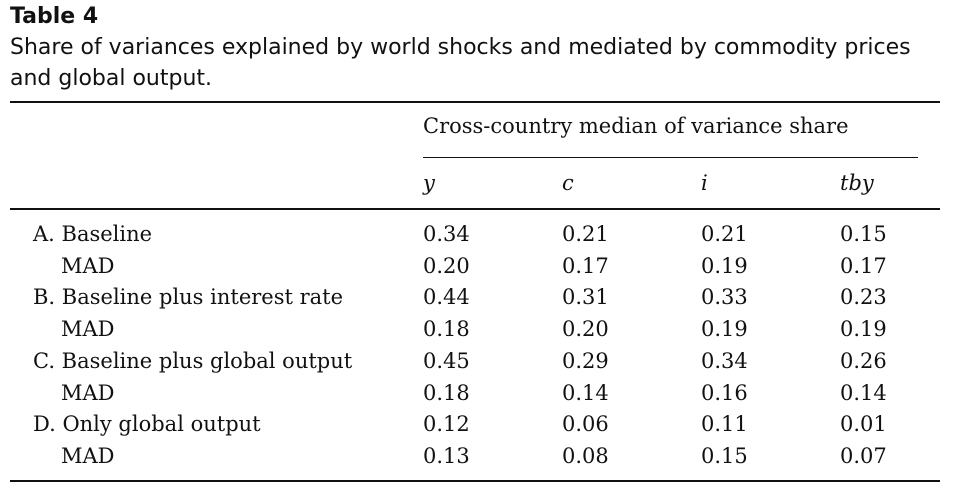 The image size is (958, 488). I want to click on column-header-c: c, so click(568, 183).